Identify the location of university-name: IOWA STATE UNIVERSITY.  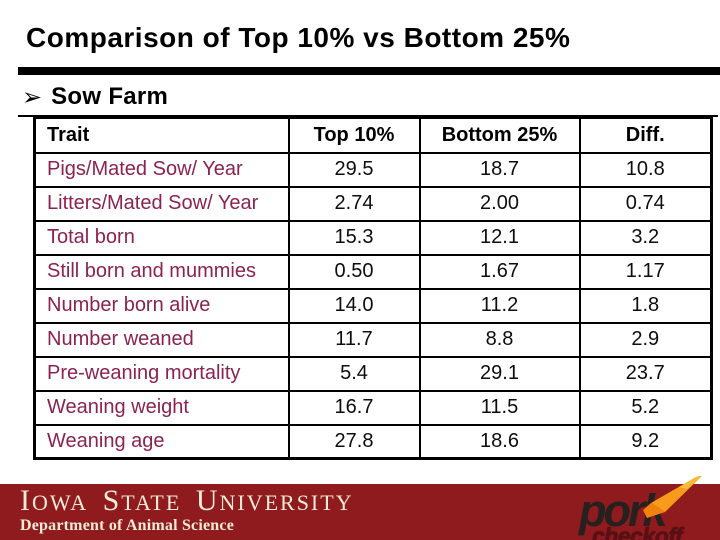
(190, 500).